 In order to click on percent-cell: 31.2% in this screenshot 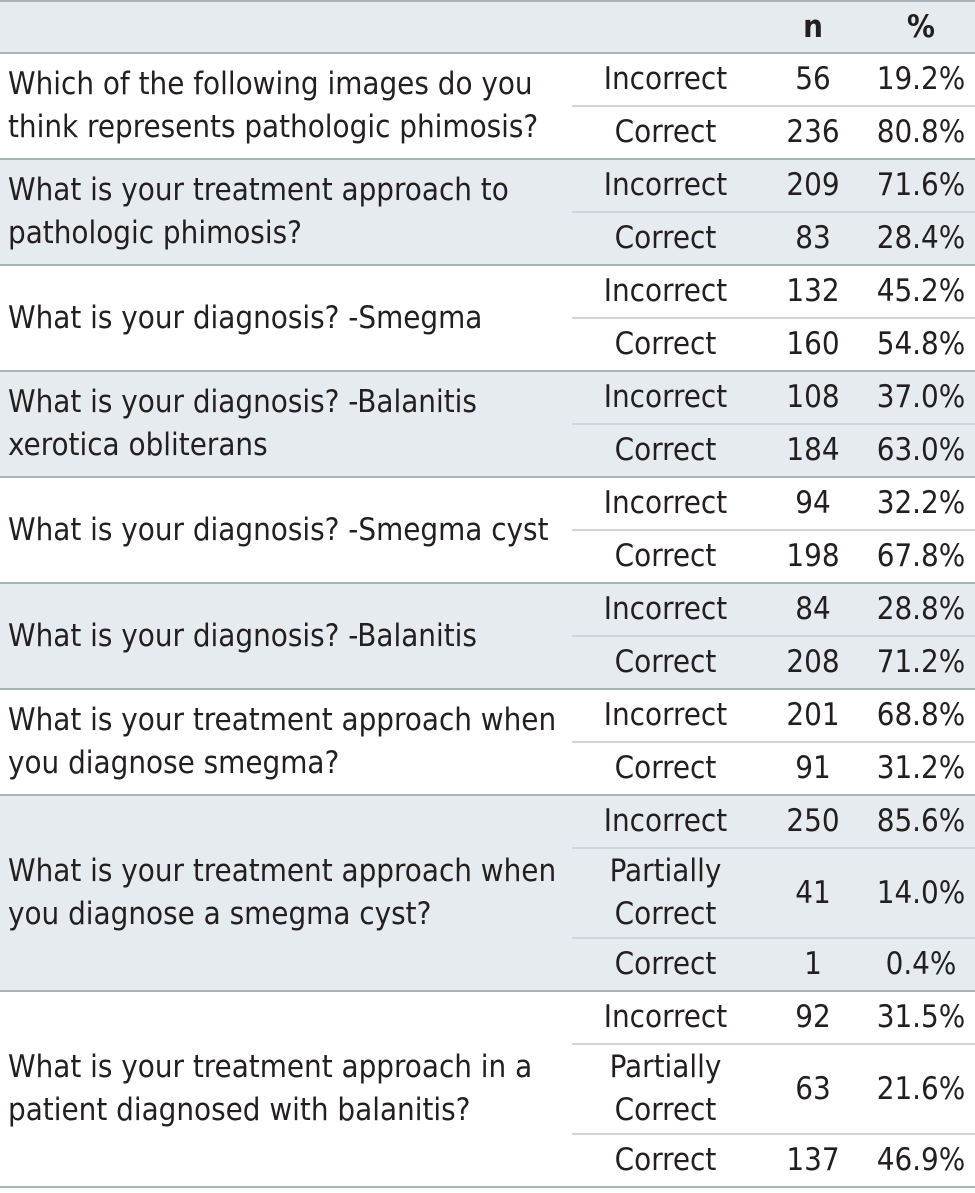, I will do `click(921, 769)`.